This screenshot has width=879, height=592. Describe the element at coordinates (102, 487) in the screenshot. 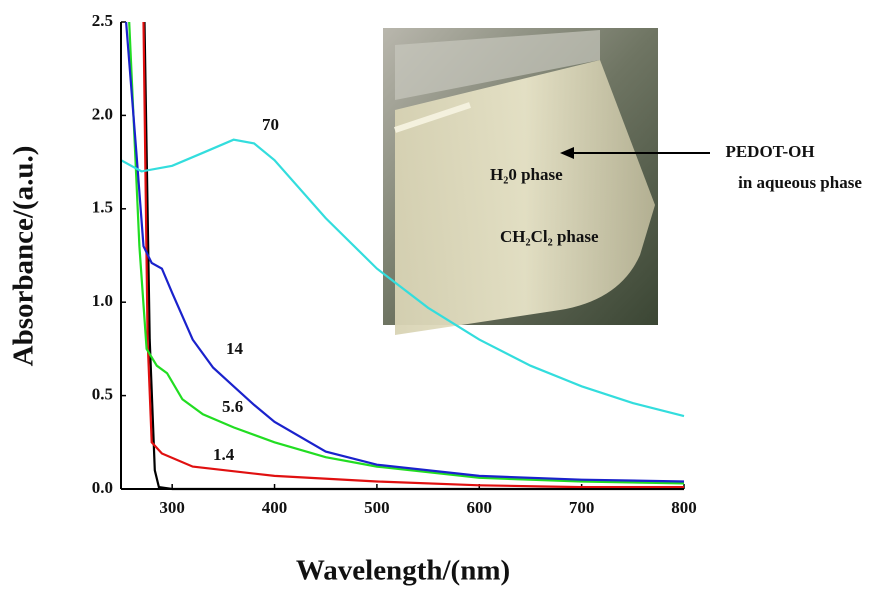

I see `y-tick-label: 0.0` at that location.